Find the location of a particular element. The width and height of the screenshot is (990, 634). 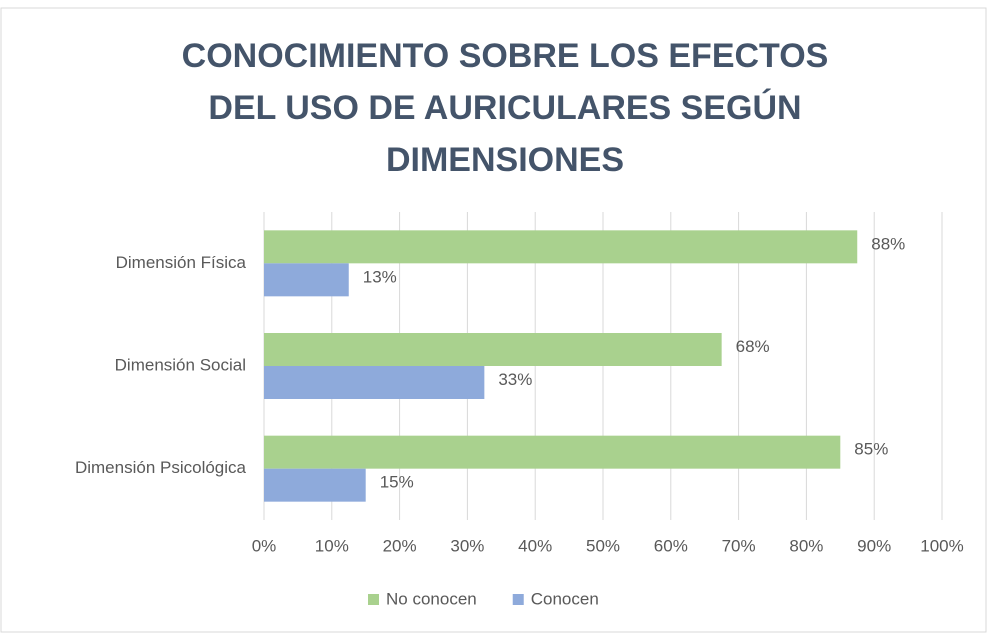

y-tick-label: Dimensión Psicológica is located at coordinates (161, 467).